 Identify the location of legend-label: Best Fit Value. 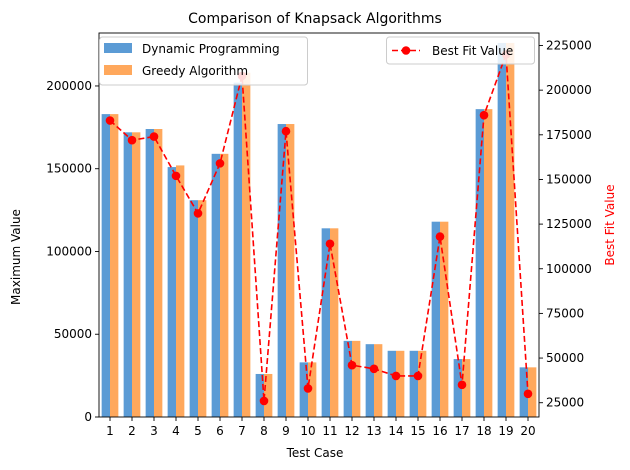
(472, 51).